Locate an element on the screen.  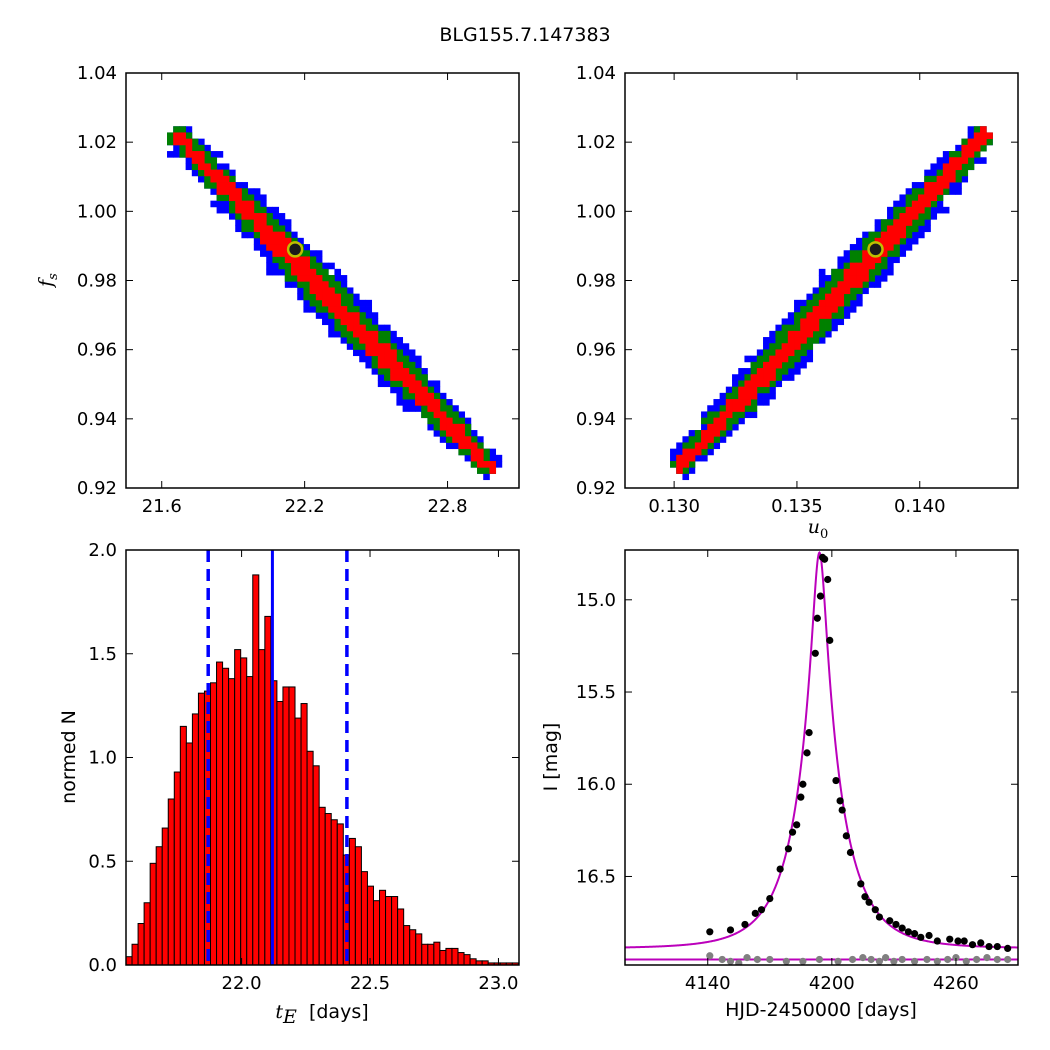
x-tick-label: 4260 is located at coordinates (956, 983).